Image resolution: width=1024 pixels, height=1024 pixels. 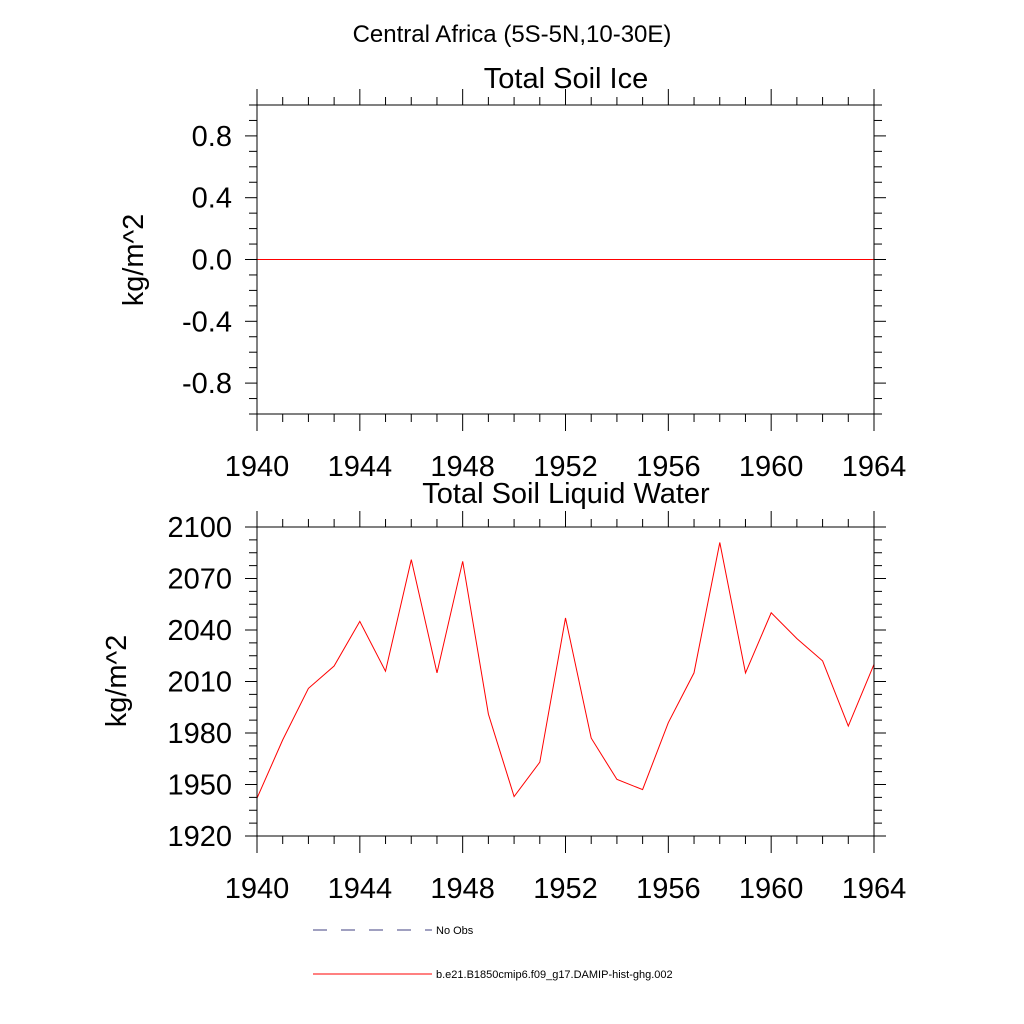 I want to click on y-tick-label: 1980, so click(x=199, y=734).